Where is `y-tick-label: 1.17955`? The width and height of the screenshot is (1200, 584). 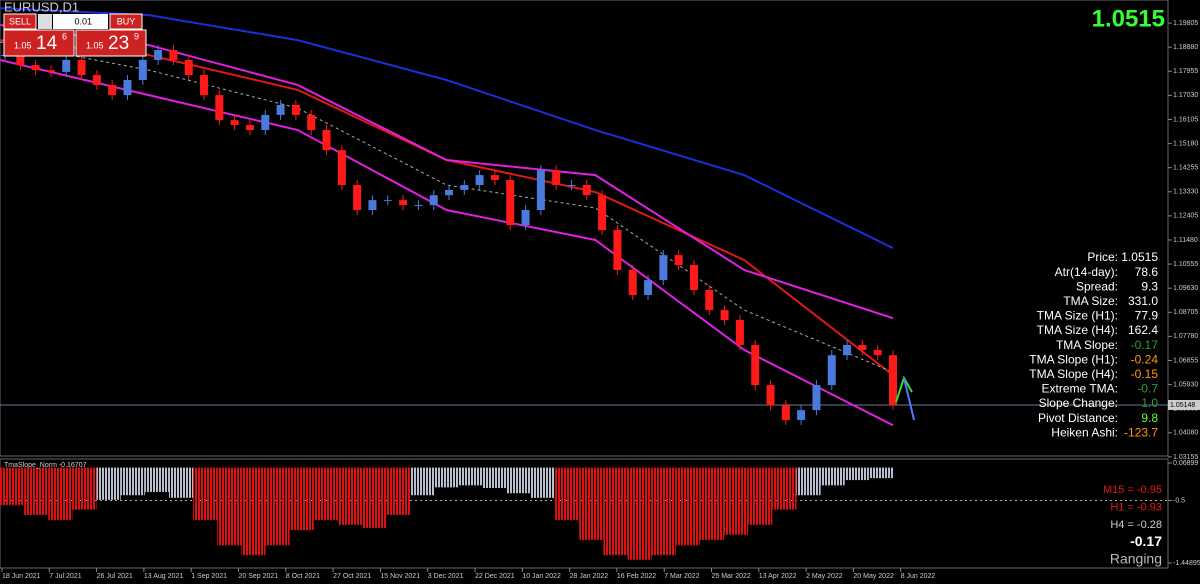
y-tick-label: 1.17955 is located at coordinates (1185, 71).